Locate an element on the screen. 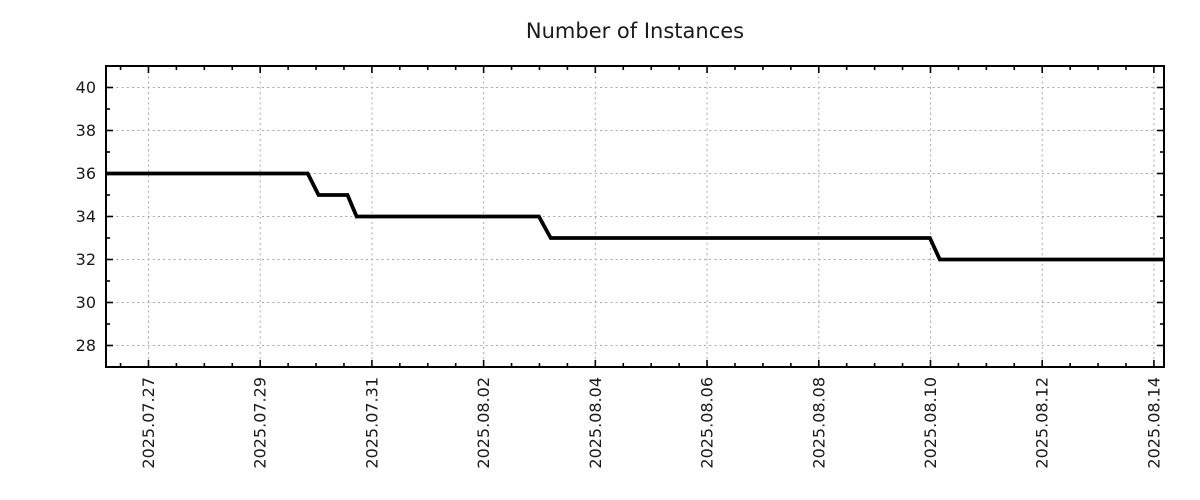  y-tick-label: 38 is located at coordinates (86, 130).